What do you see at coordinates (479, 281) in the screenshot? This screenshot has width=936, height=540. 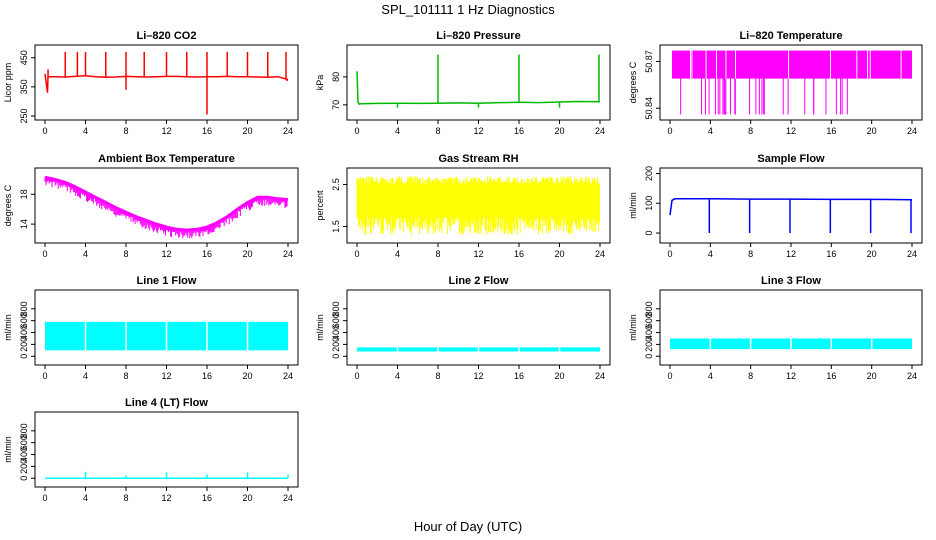 I see `panel-title: Line 2 Flow` at bounding box center [479, 281].